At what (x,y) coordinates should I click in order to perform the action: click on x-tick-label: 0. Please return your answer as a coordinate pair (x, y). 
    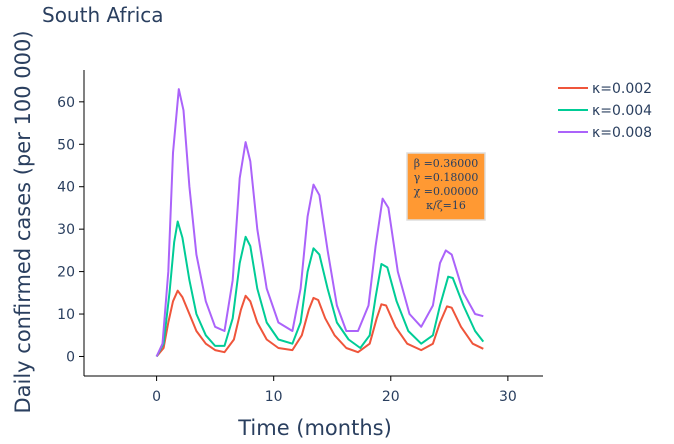
    Looking at the image, I should click on (156, 397).